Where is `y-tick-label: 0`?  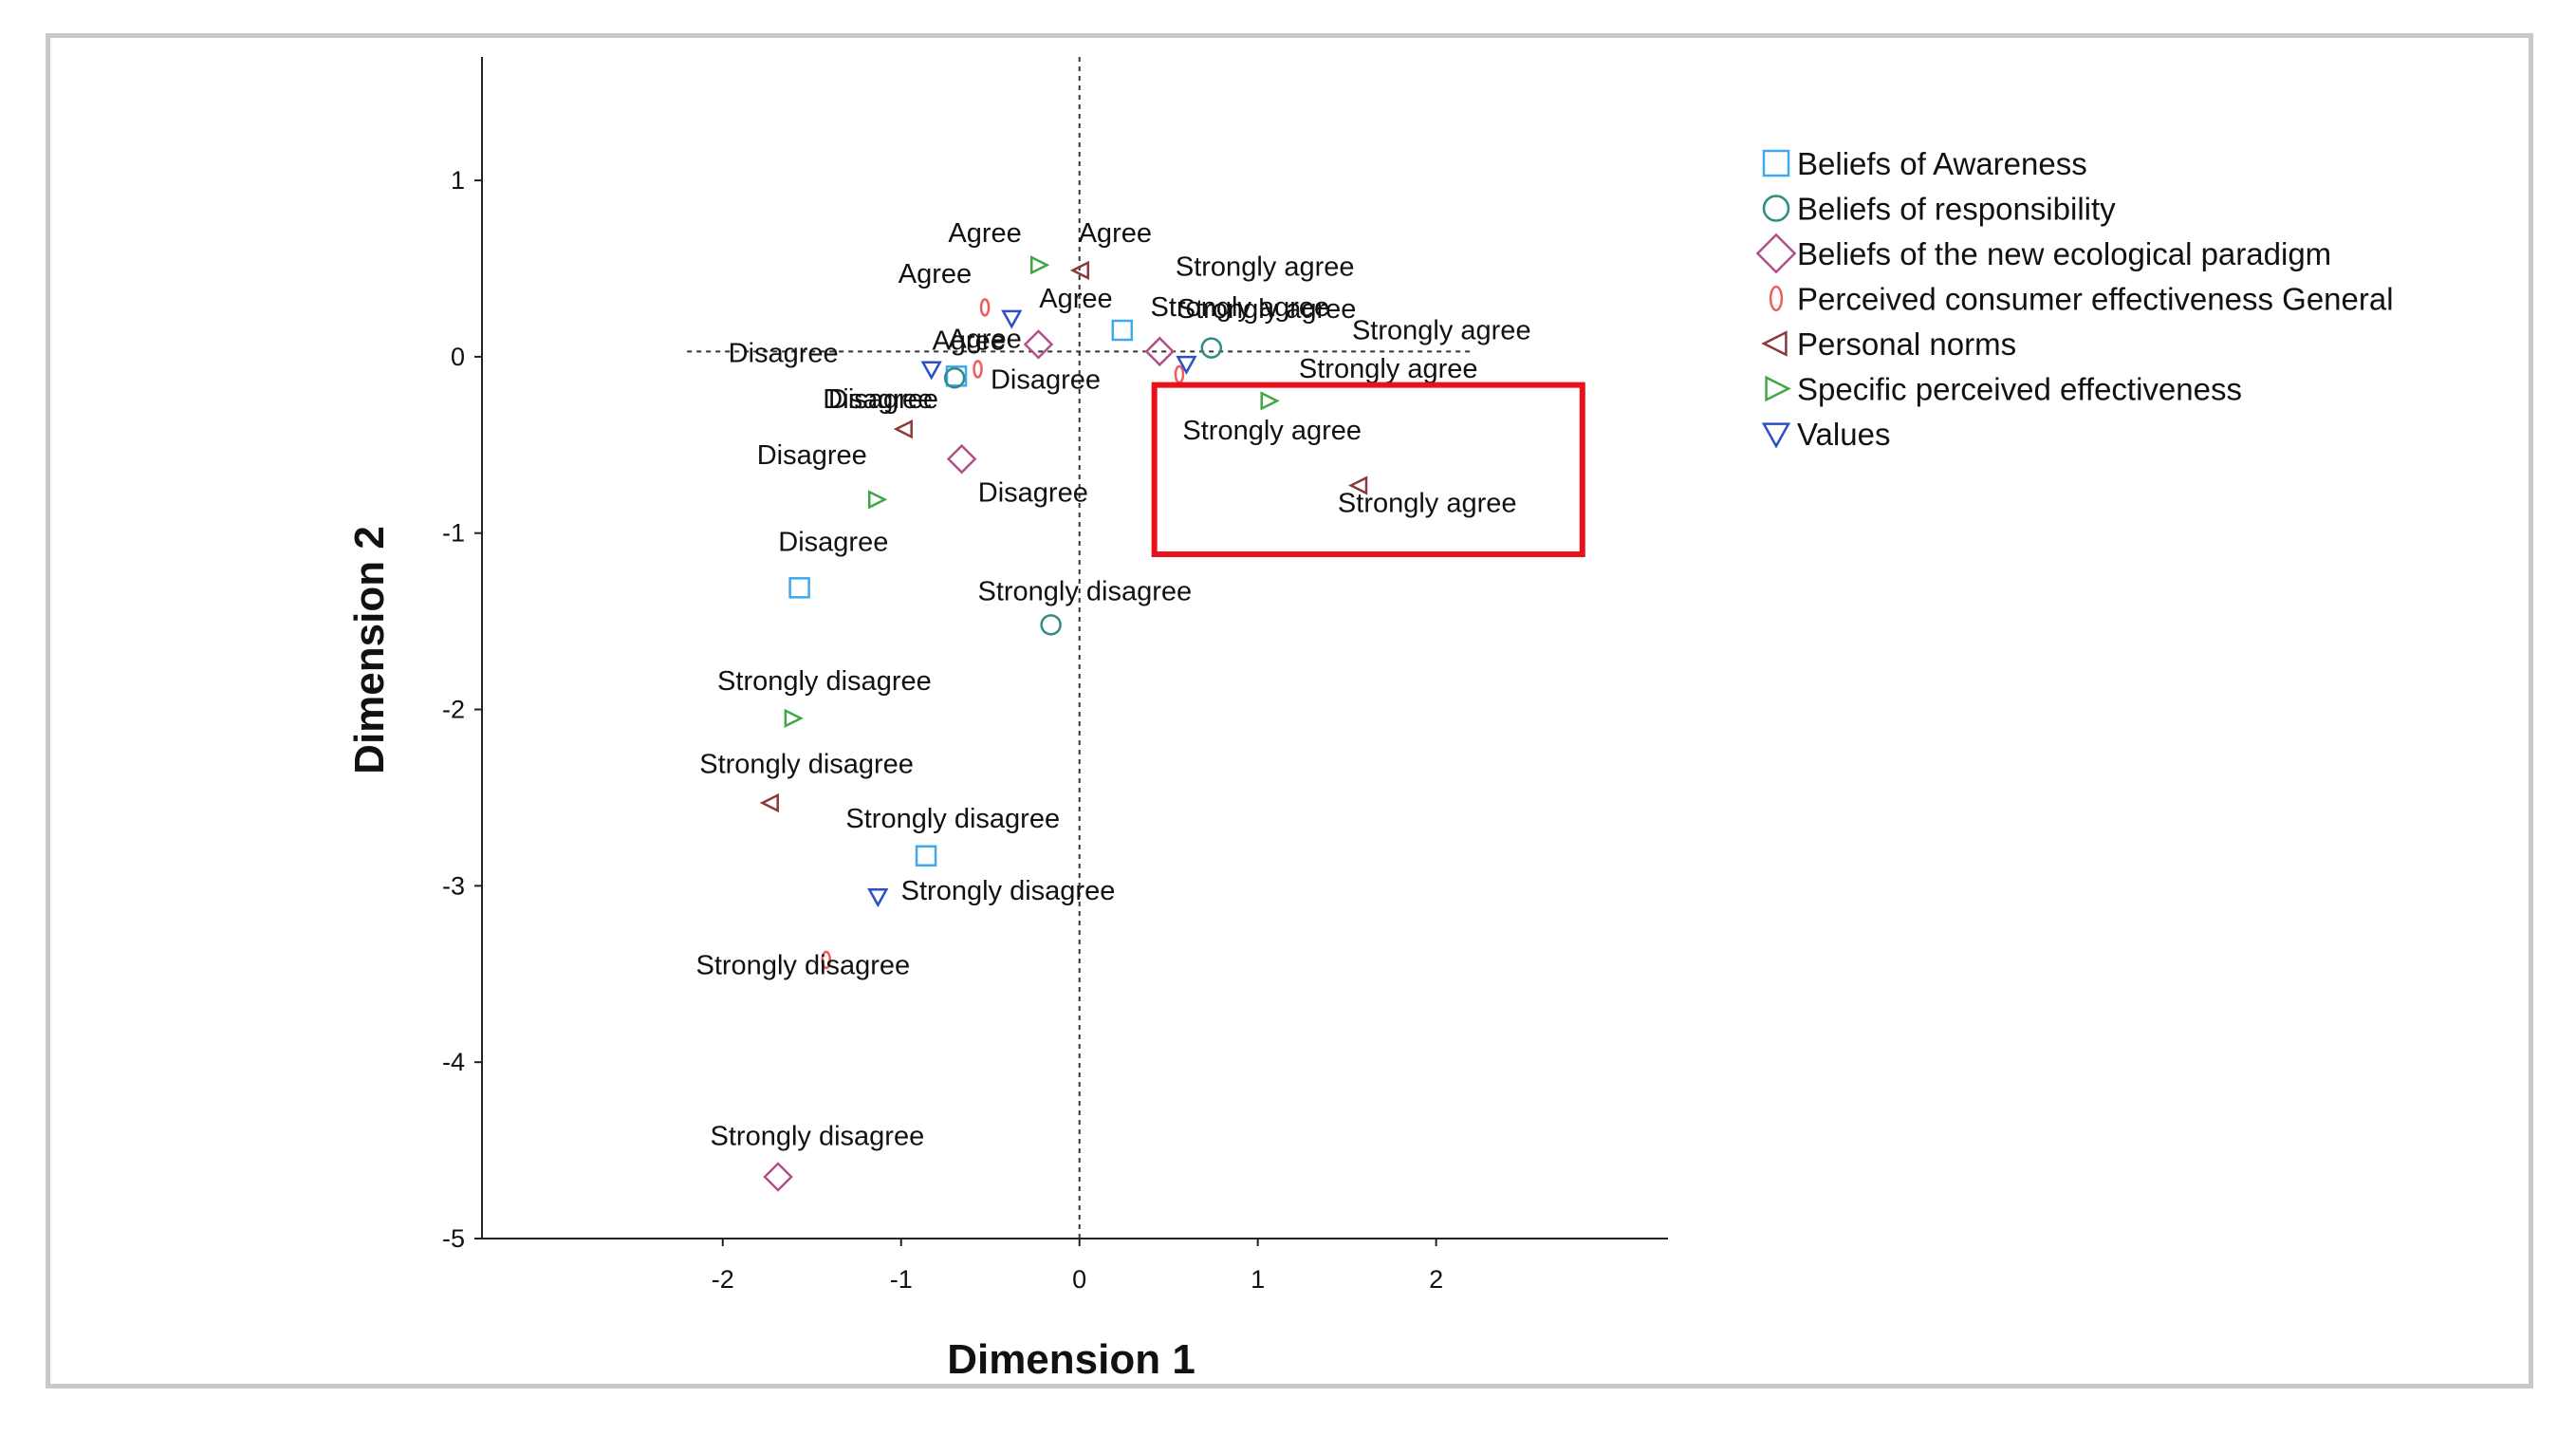 y-tick-label: 0 is located at coordinates (458, 357).